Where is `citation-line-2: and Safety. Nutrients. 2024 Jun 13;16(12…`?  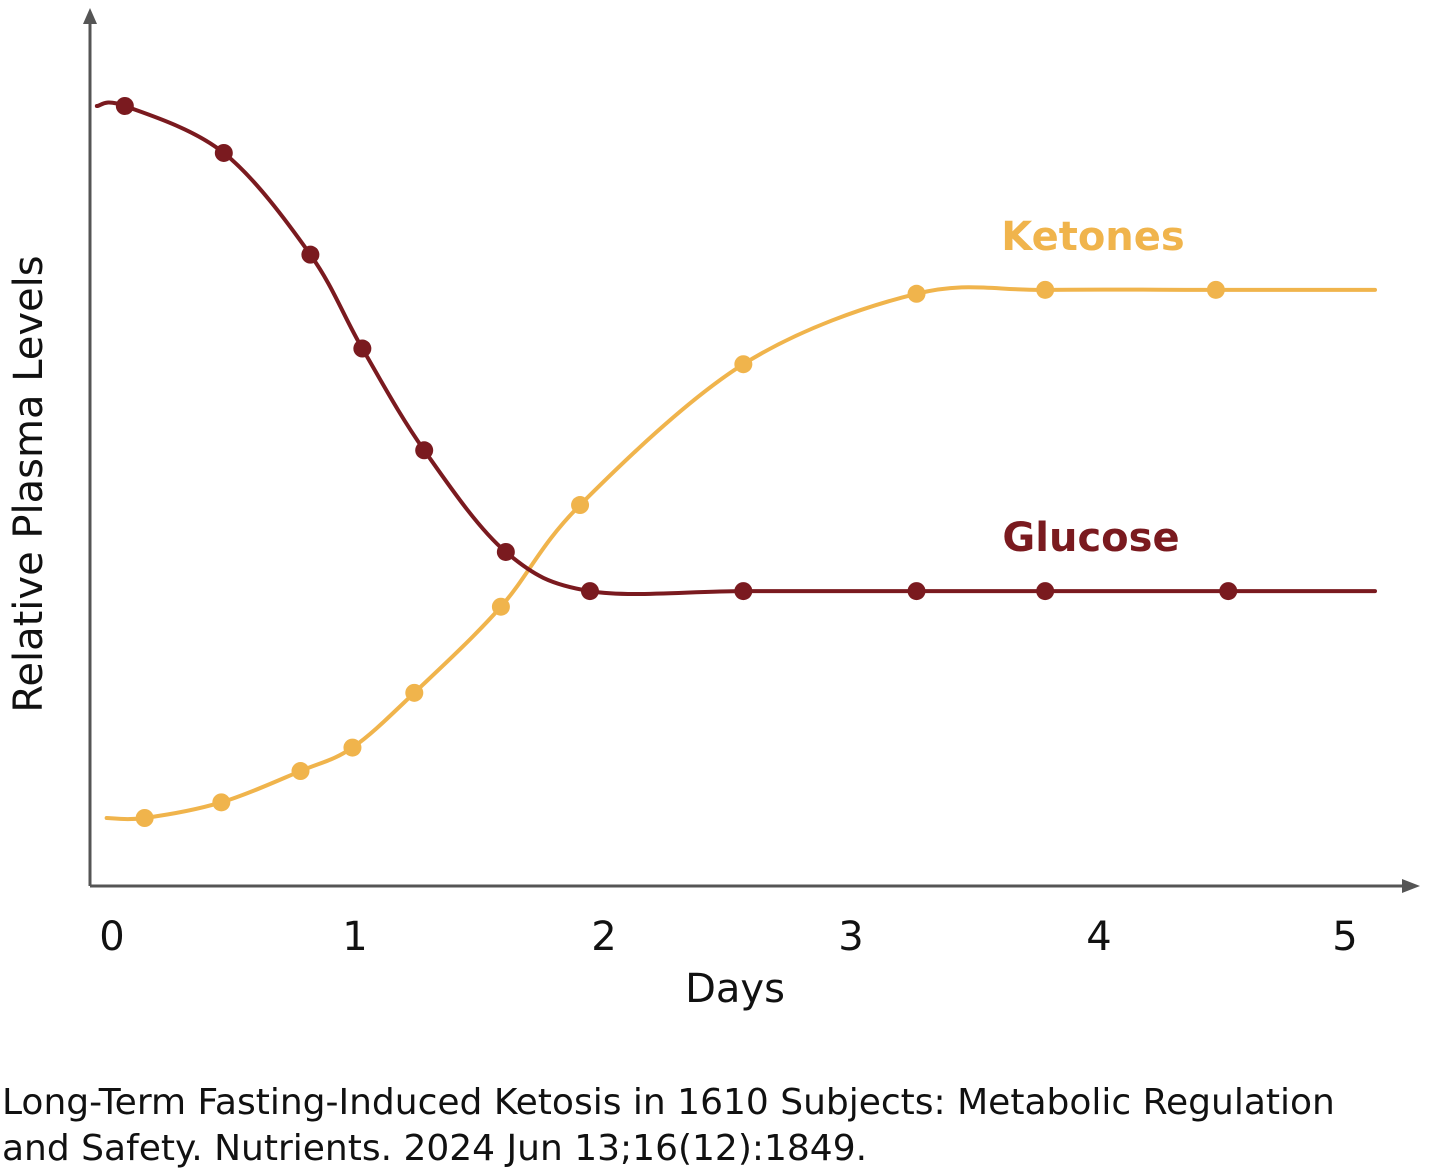
citation-line-2: and Safety. Nutrients. 2024 Jun 13;16(12… is located at coordinates (435, 1148).